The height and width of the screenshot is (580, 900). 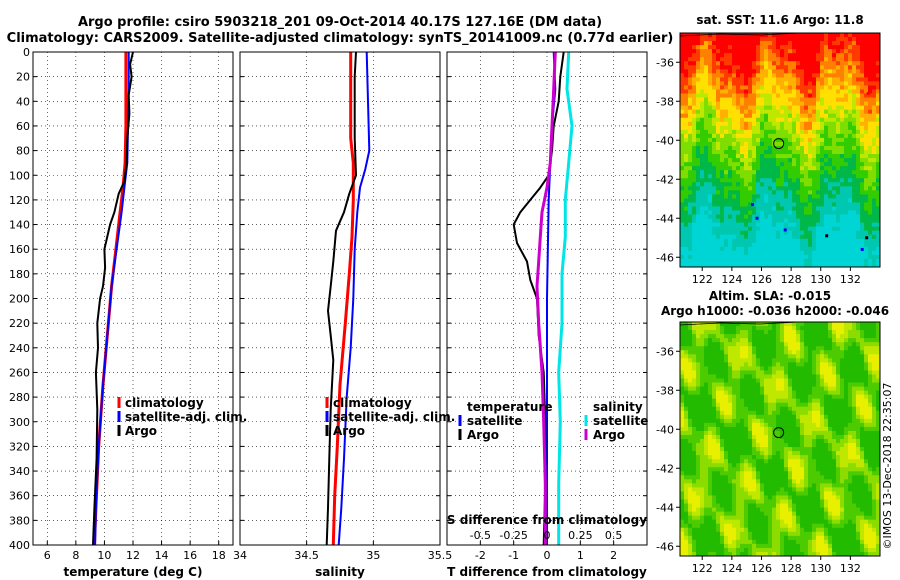 What do you see at coordinates (19, 348) in the screenshot?
I see `depth-tick-label: 240` at bounding box center [19, 348].